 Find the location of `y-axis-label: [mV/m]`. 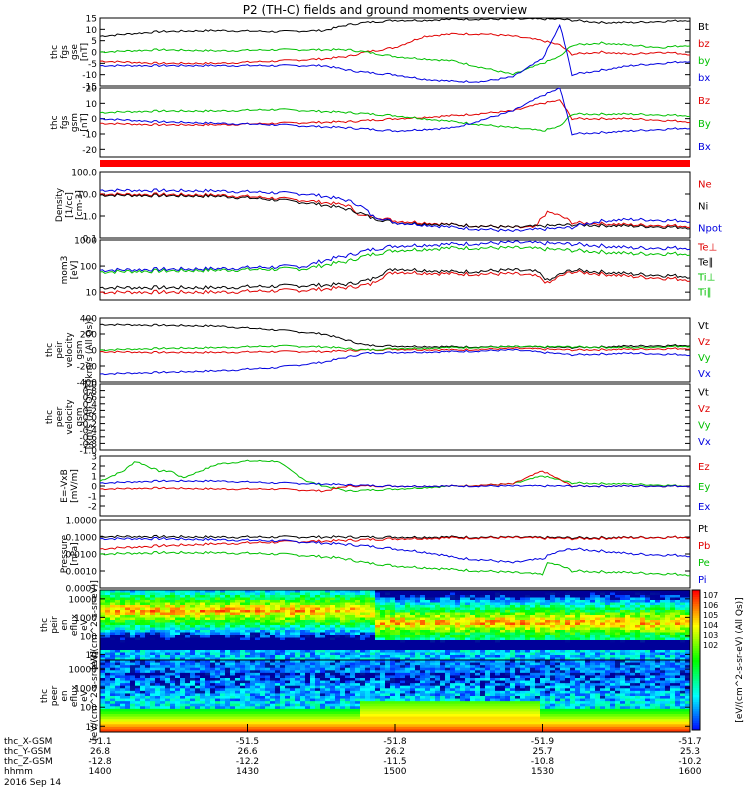

y-axis-label: [mV/m] is located at coordinates (75, 486).